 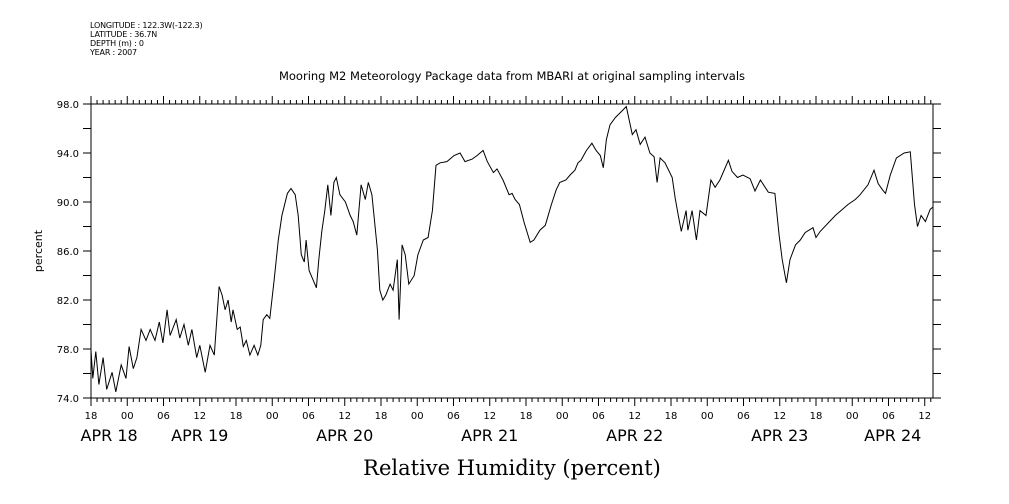 I want to click on y-tick-label: 74.0, so click(x=68, y=399).